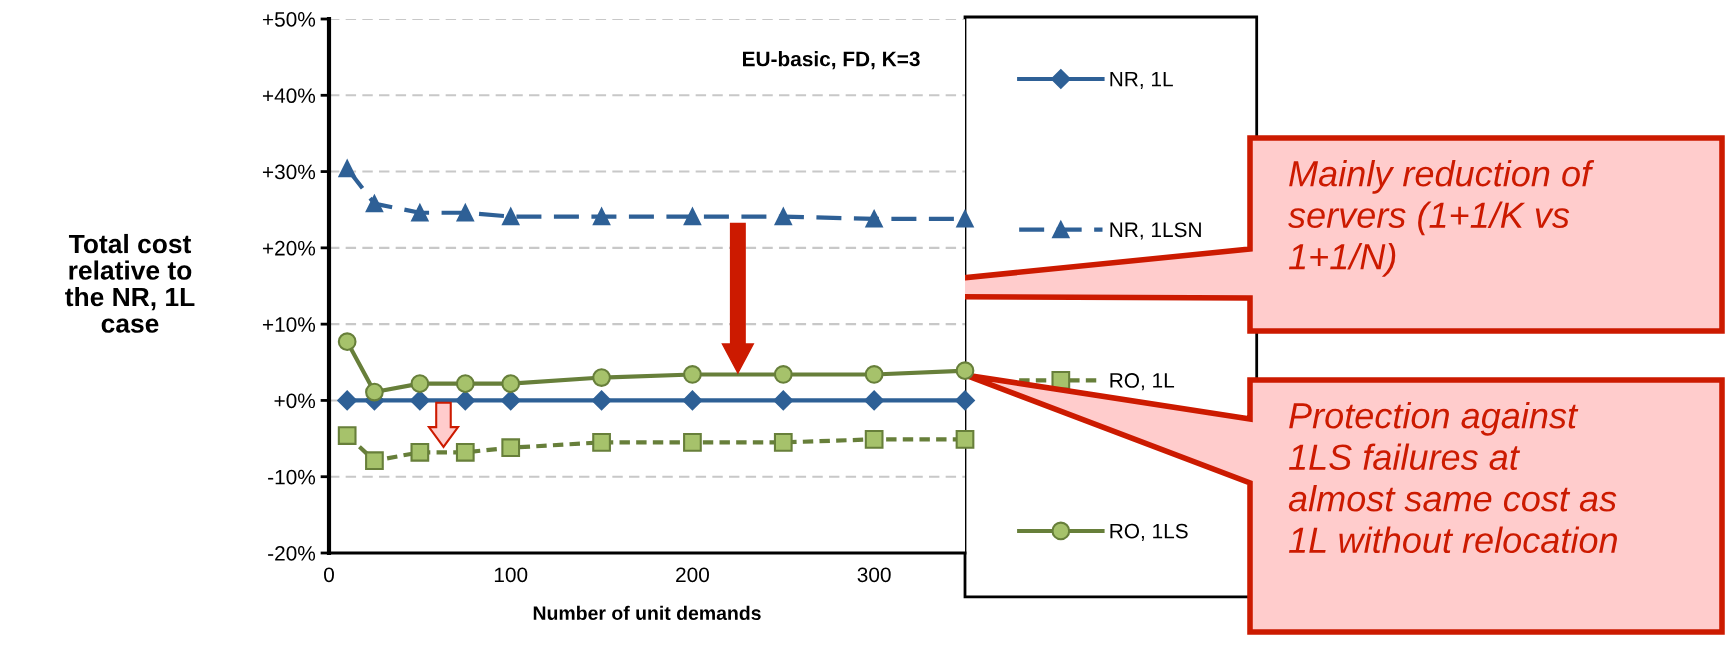 The width and height of the screenshot is (1727, 664). Describe the element at coordinates (1155, 231) in the screenshot. I see `legend-label: NR, 1LSN` at that location.